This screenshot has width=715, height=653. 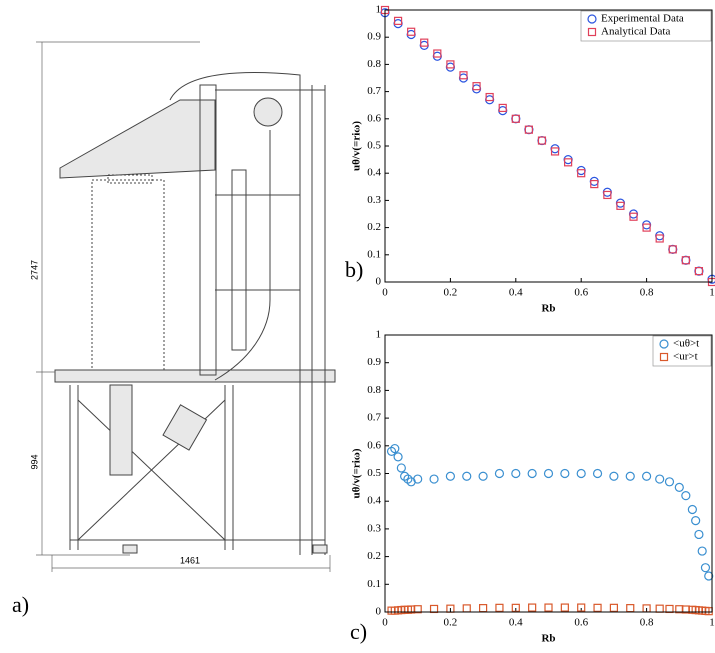 I want to click on y-tick-label: 0.1, so click(x=374, y=584).